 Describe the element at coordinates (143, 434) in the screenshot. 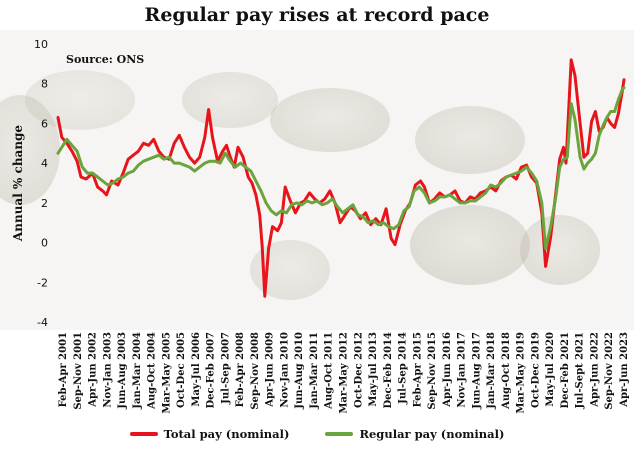

I see `legend-swatch-total-pay` at that location.